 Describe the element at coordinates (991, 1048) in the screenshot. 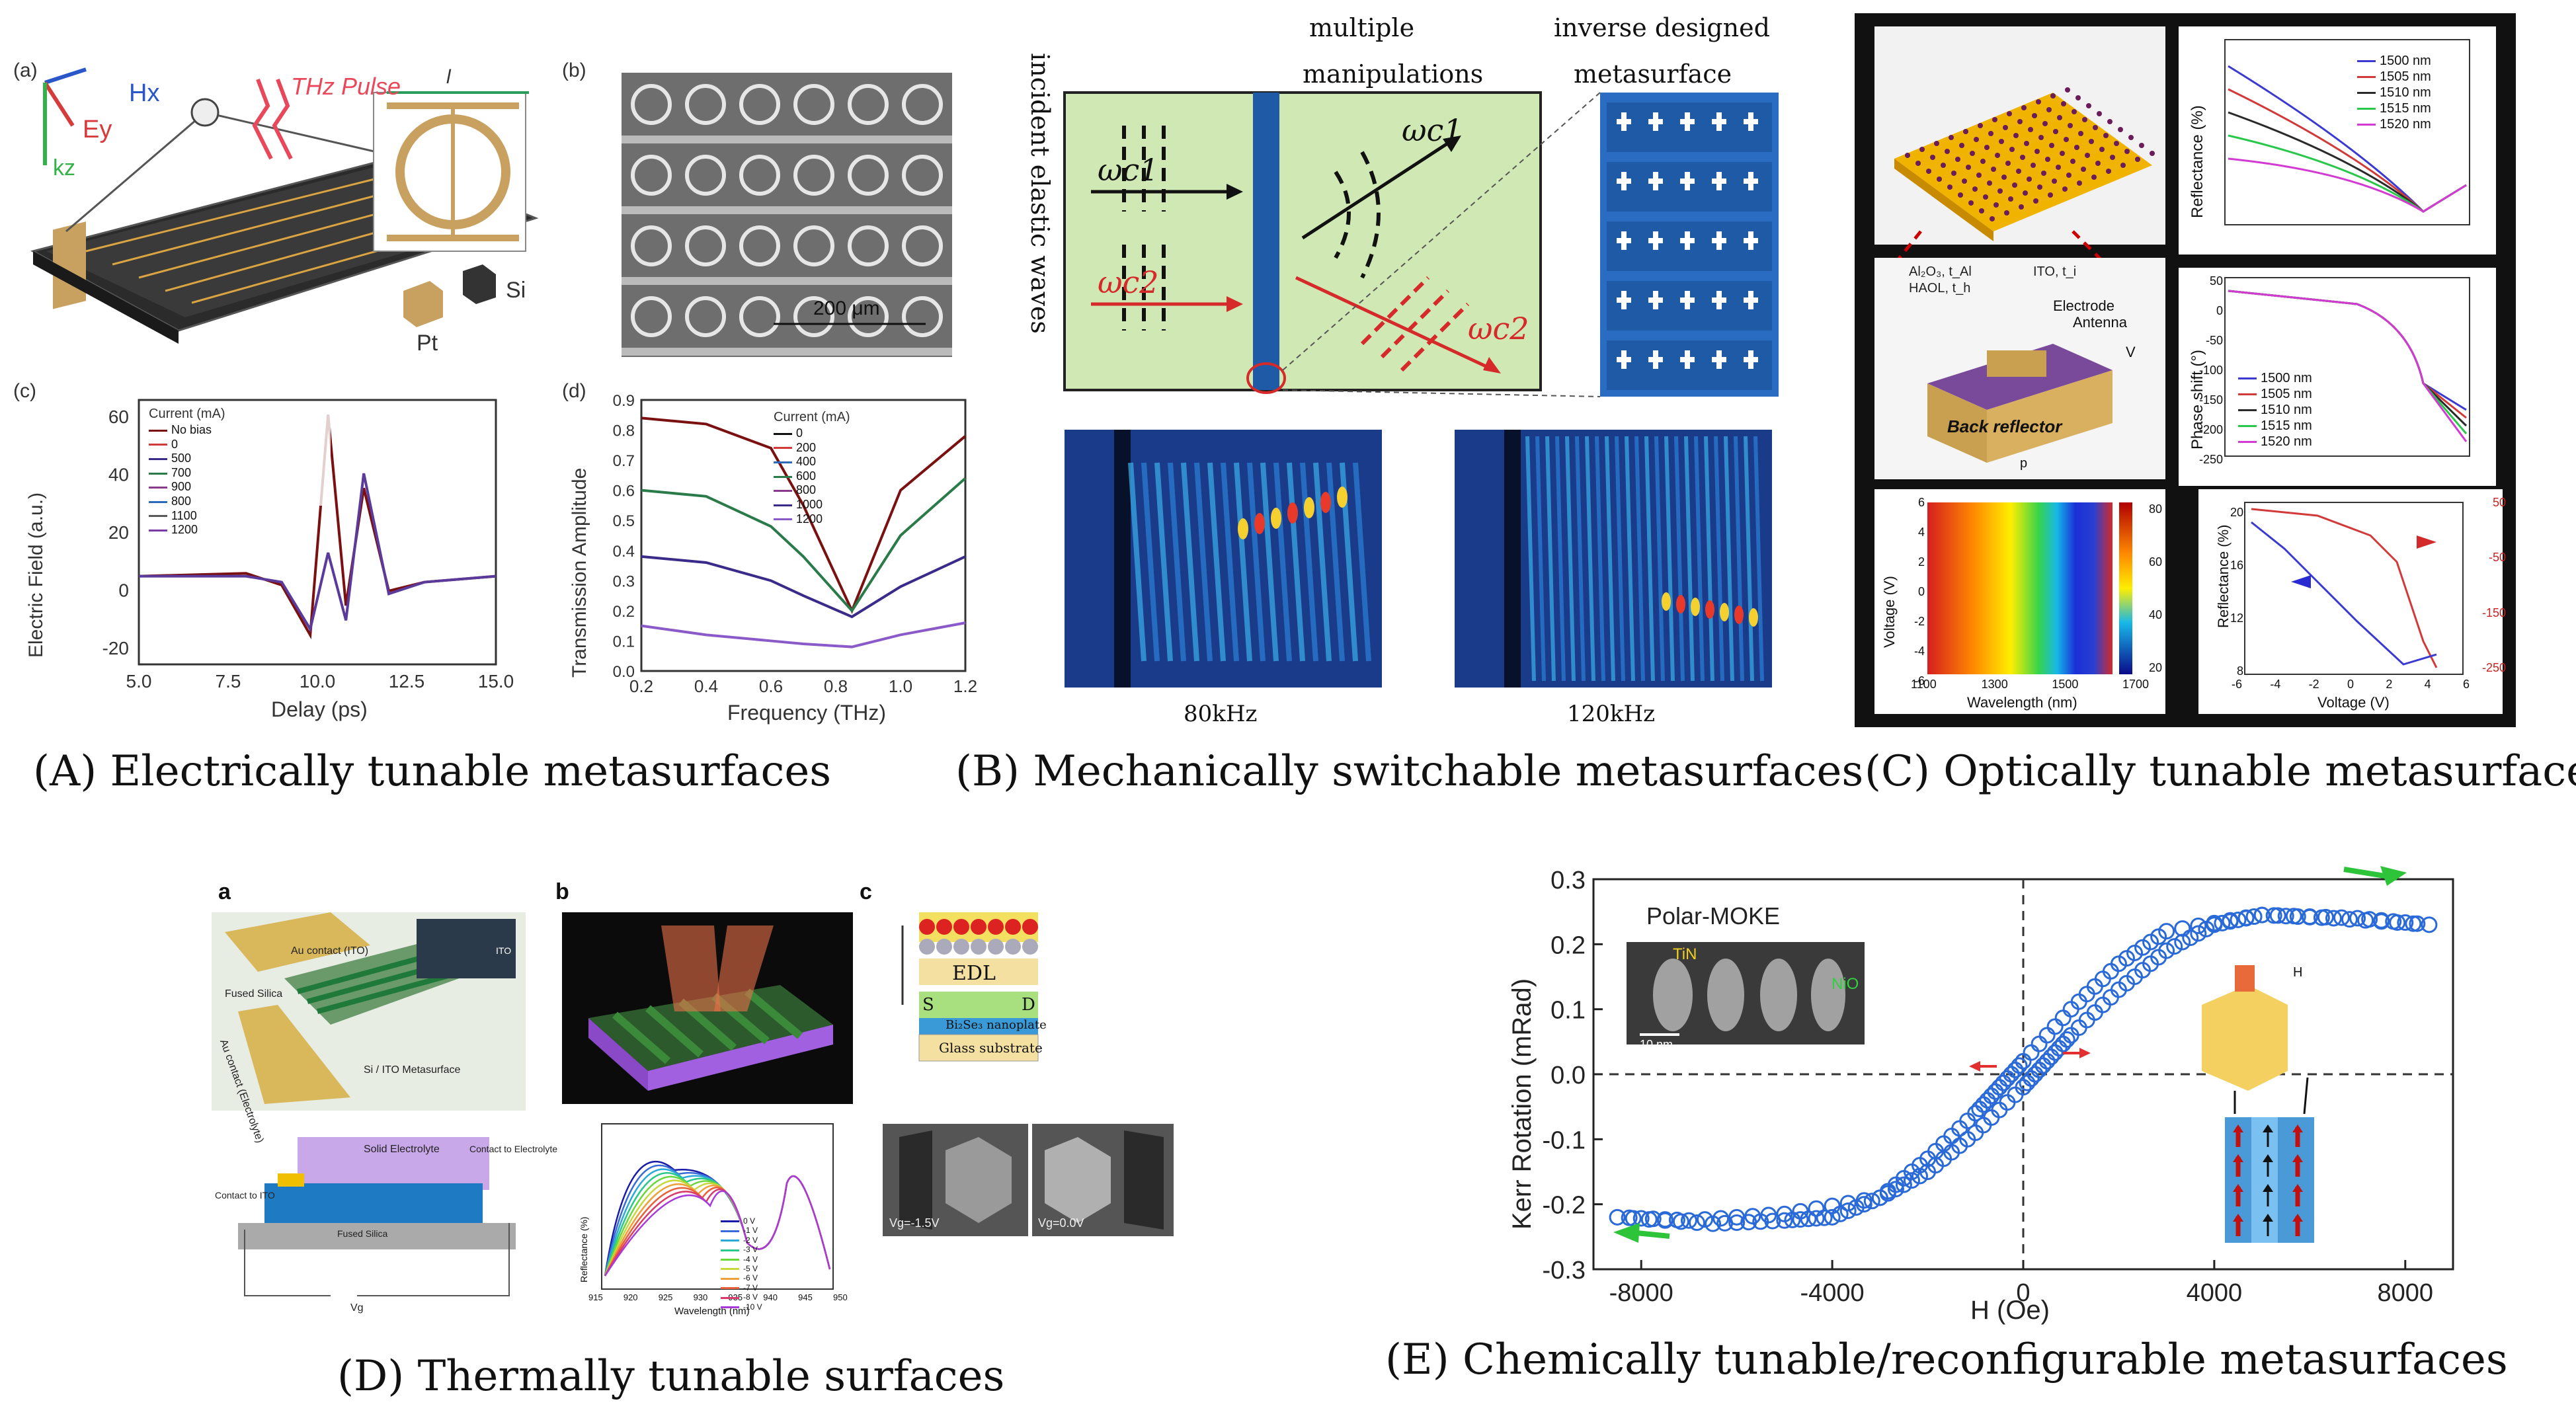

I see `glass-substrate-label: Glass substrate` at that location.